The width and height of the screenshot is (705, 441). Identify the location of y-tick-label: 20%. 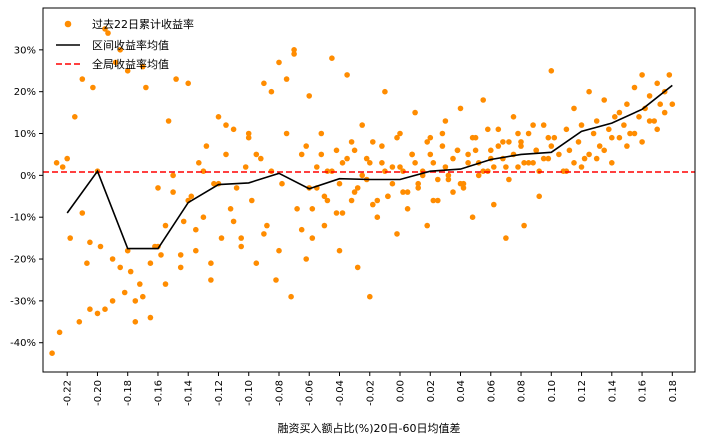
(25, 92).